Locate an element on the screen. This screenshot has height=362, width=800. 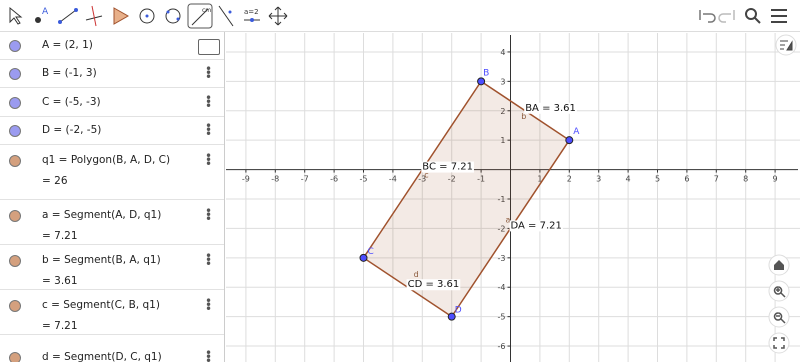
algebra-row: B = (-1, 3) • • • is located at coordinates (112, 74).